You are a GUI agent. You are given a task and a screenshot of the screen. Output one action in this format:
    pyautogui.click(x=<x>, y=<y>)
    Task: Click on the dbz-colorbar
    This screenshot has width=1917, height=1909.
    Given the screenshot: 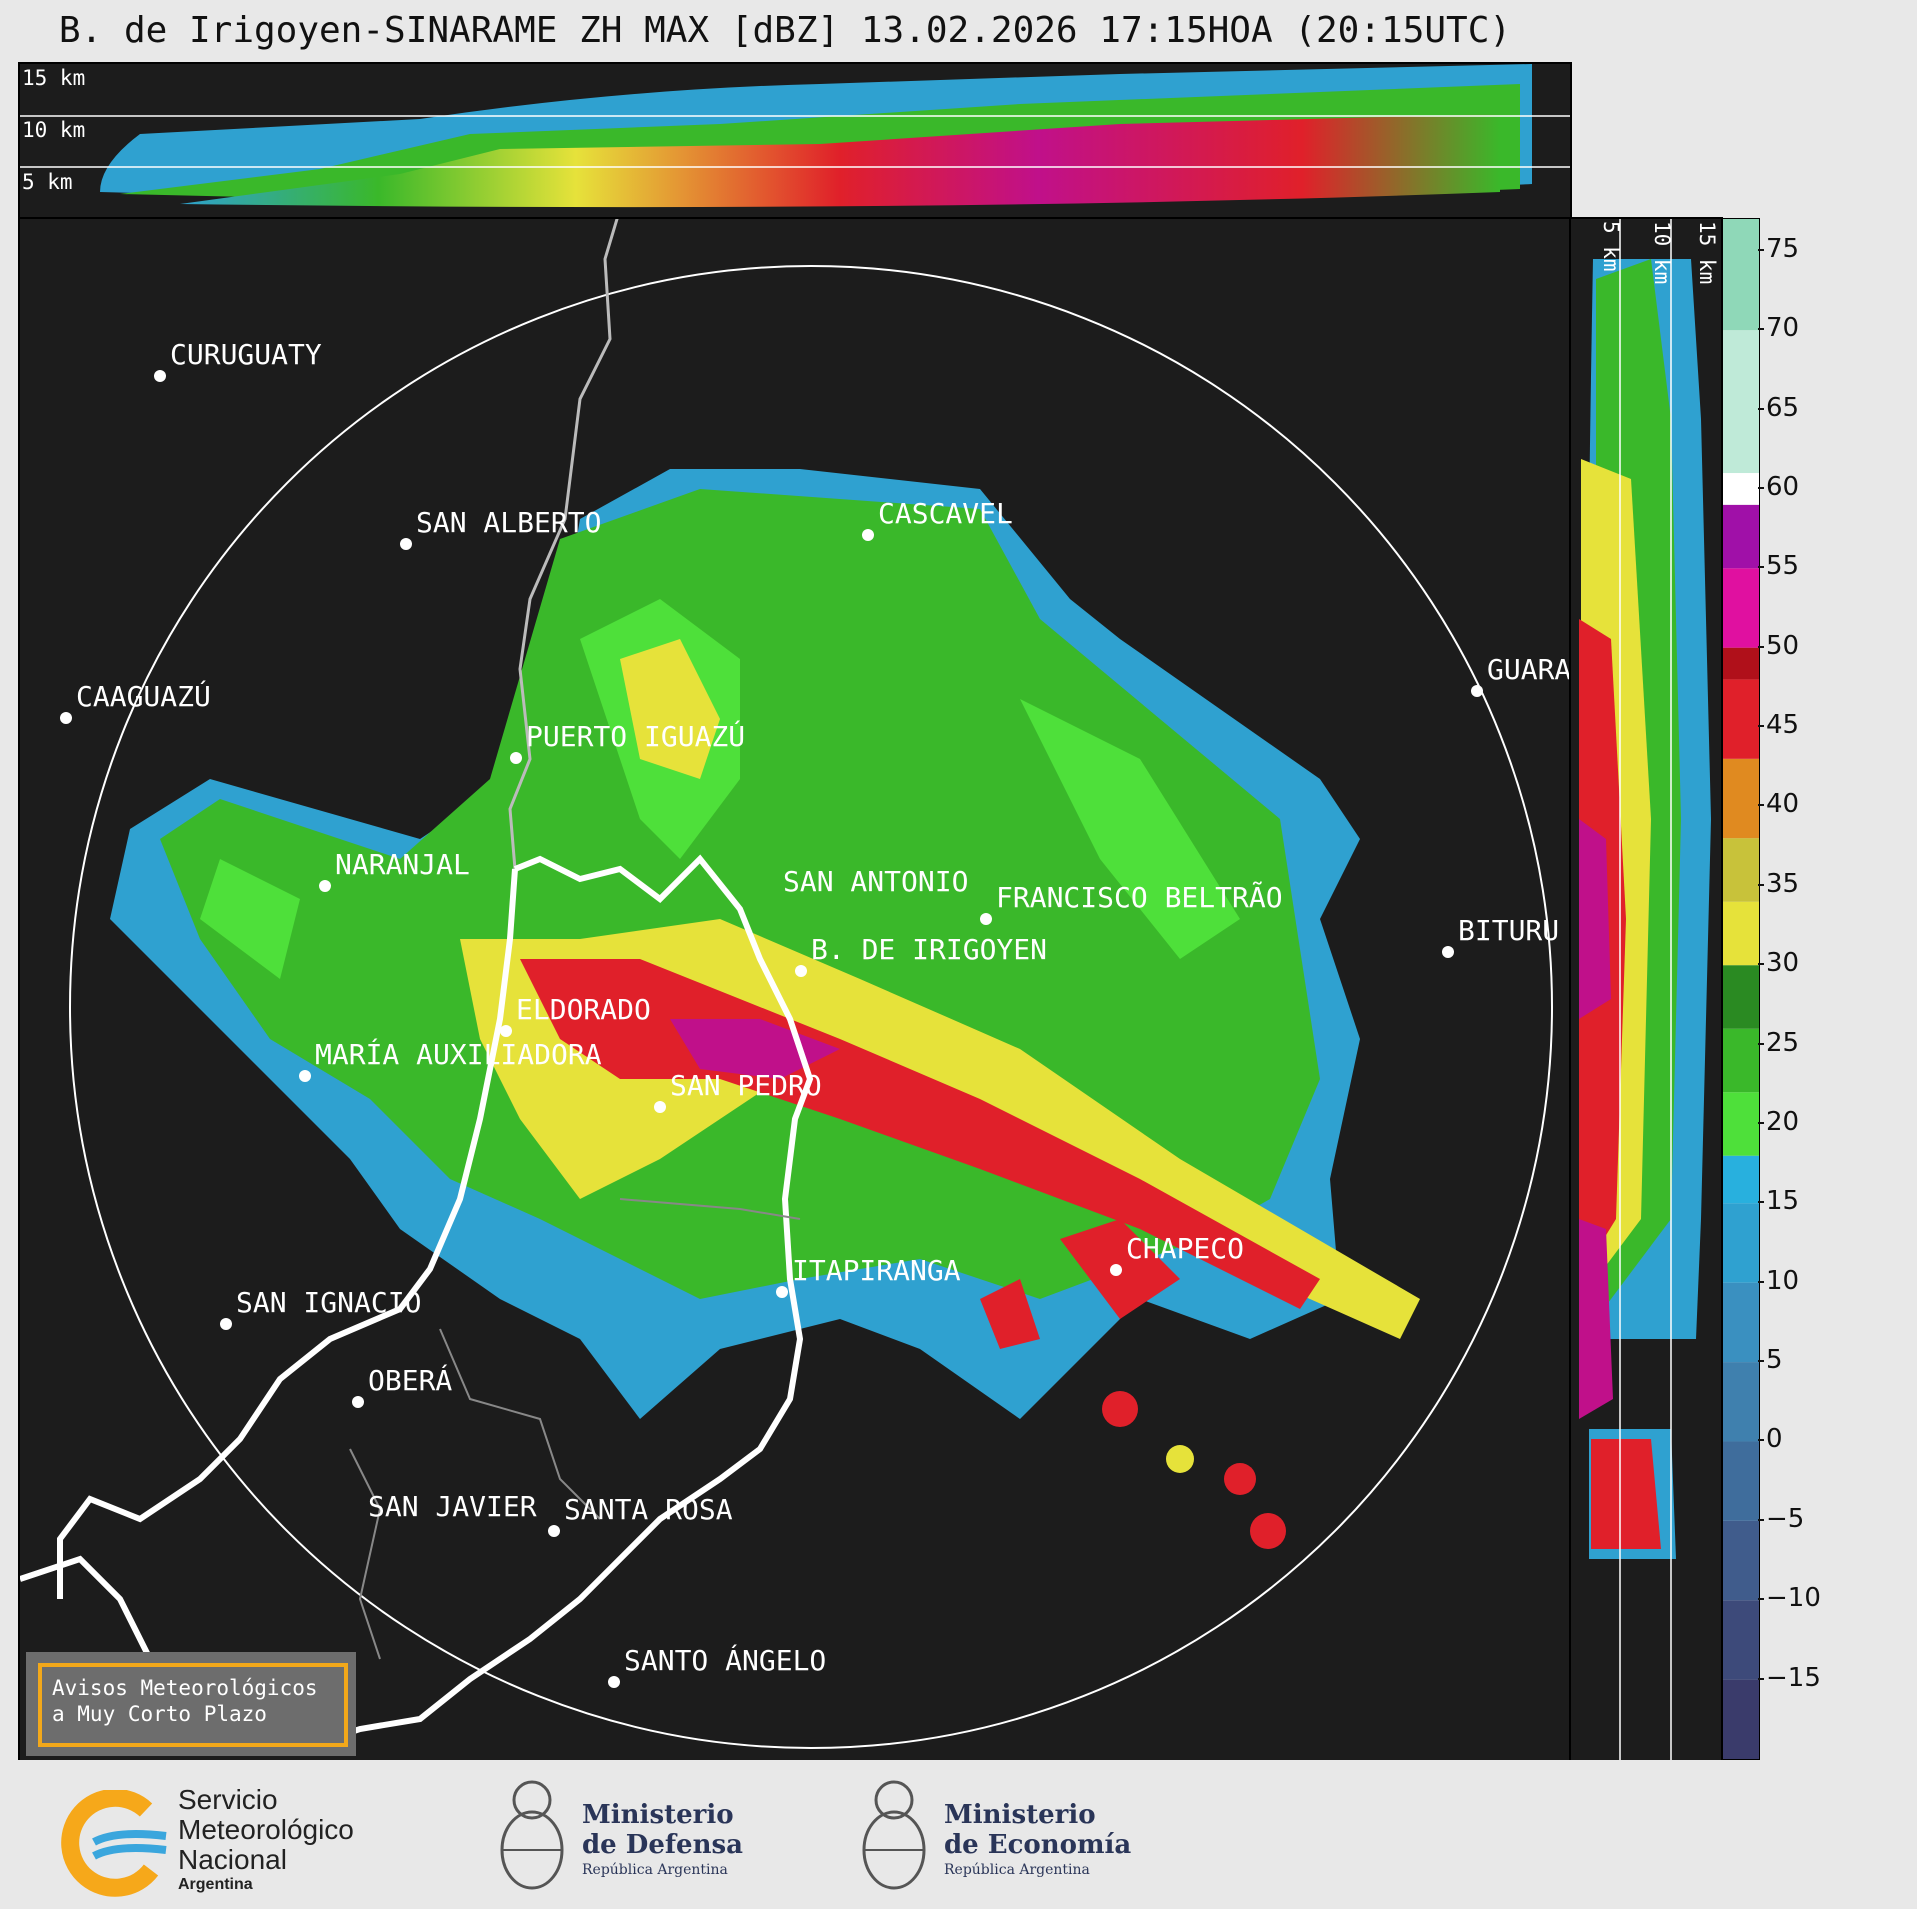 What is the action you would take?
    pyautogui.click(x=1741, y=989)
    